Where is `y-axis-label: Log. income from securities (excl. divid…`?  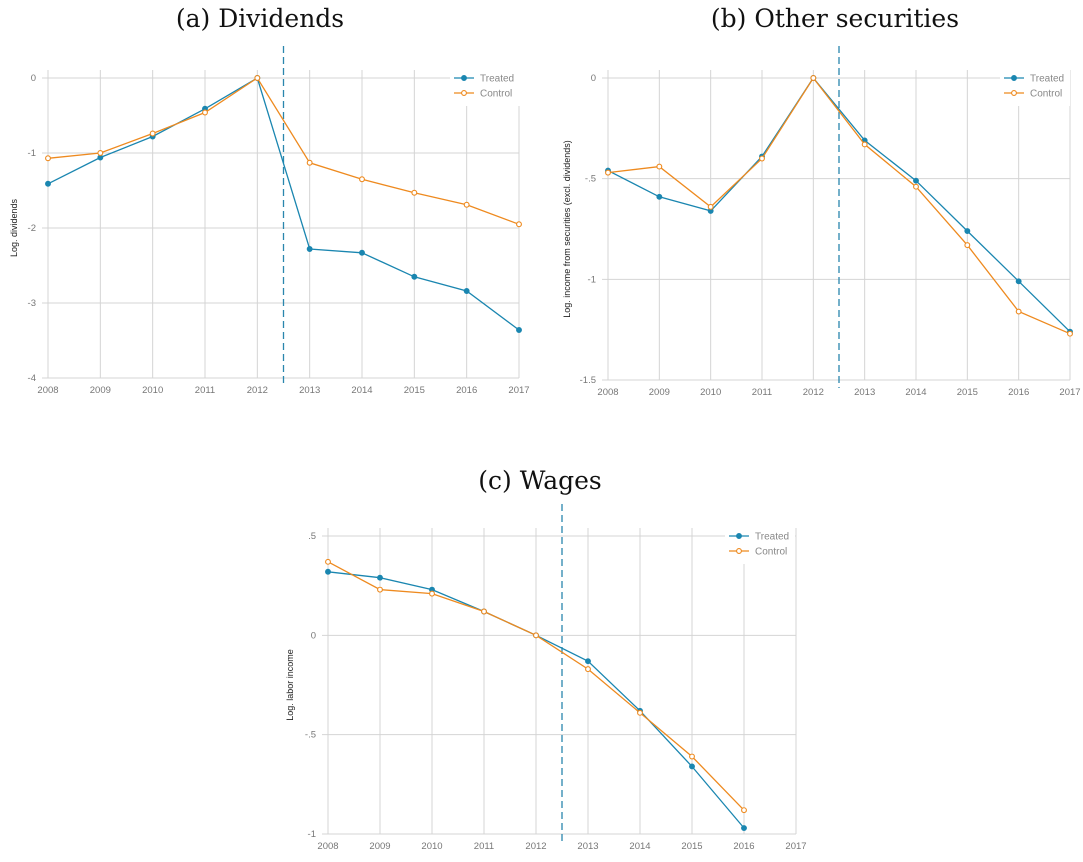
y-axis-label: Log. income from securities (excl. divid… is located at coordinates (567, 229).